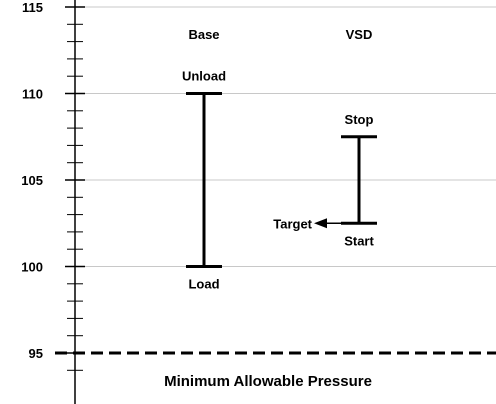 The image size is (496, 404). What do you see at coordinates (203, 34) in the screenshot?
I see `base-header: Base` at bounding box center [203, 34].